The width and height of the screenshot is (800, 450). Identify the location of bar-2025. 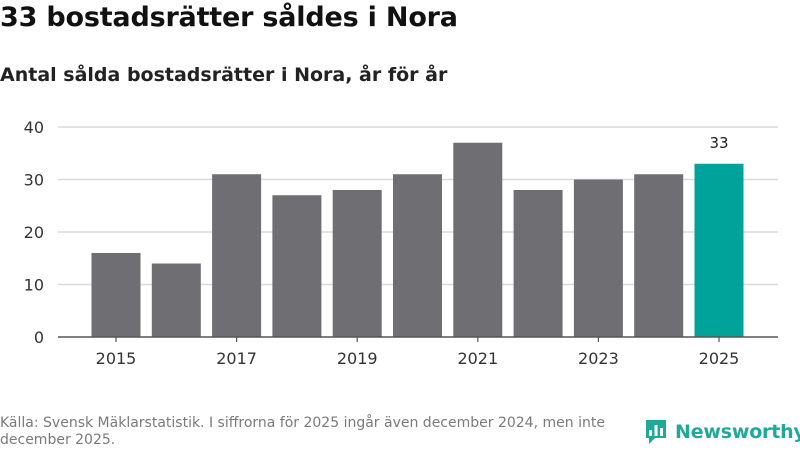
(719, 250).